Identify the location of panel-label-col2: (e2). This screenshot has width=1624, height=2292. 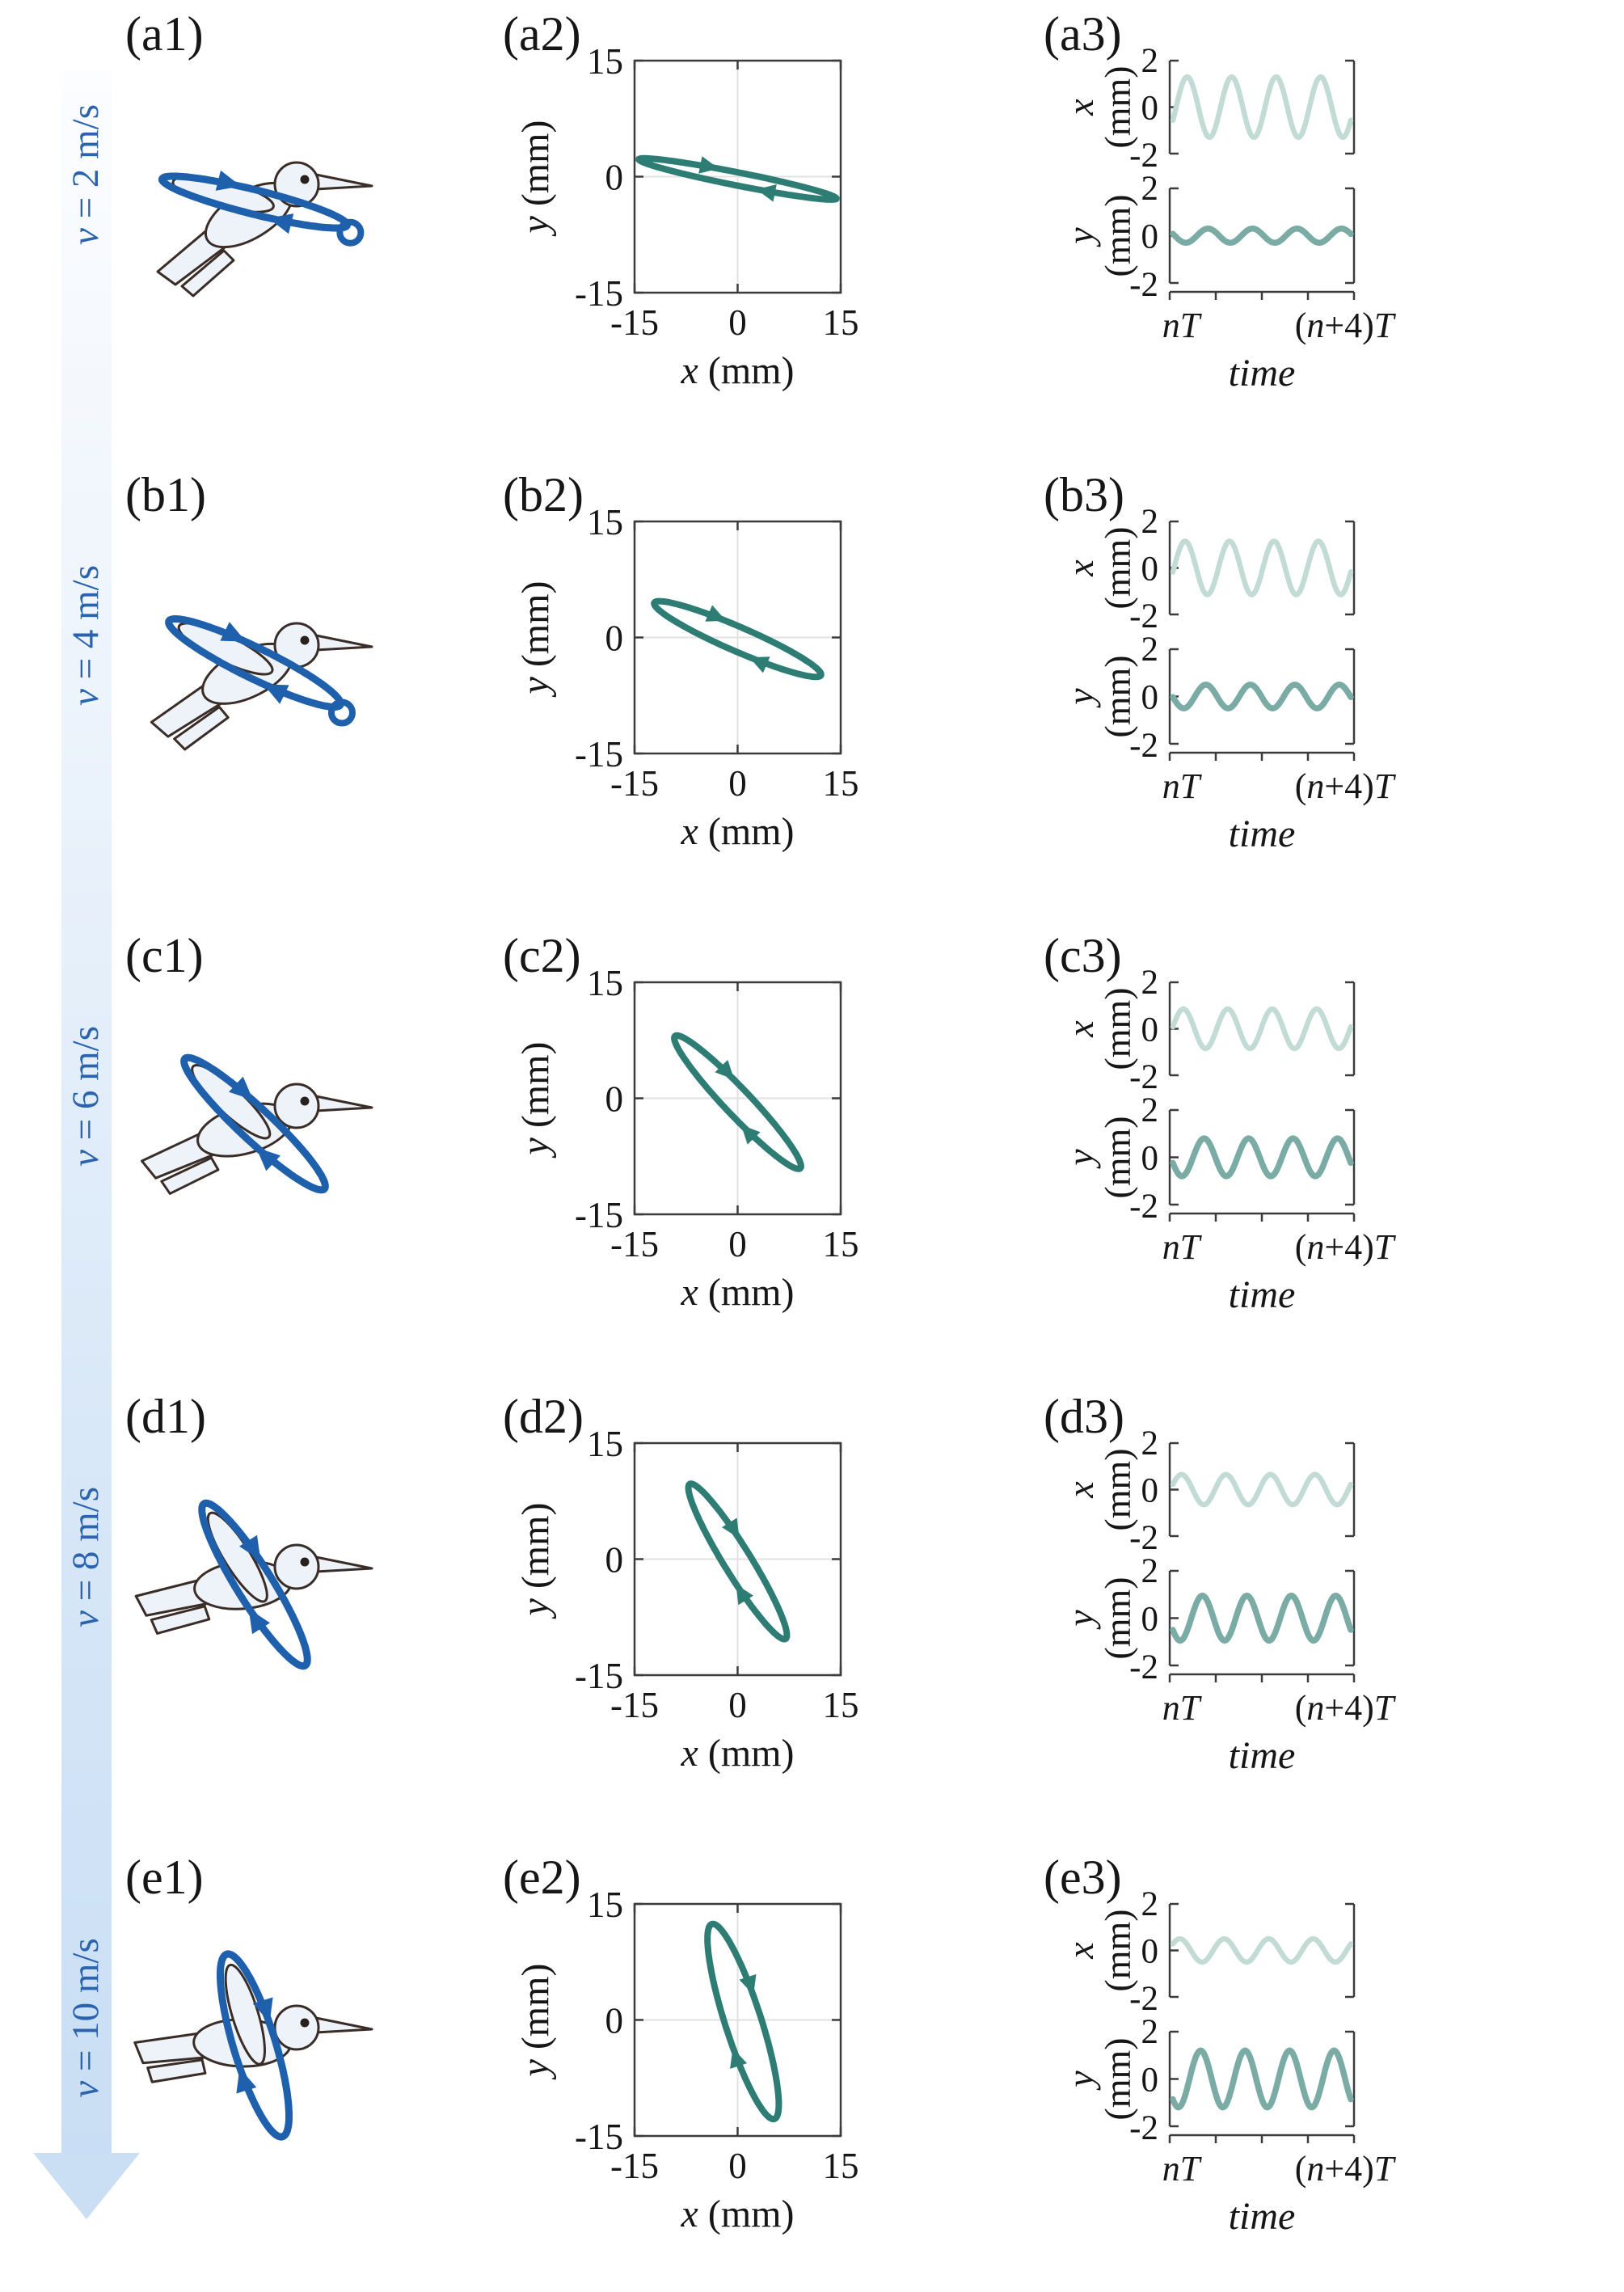
(542, 1877).